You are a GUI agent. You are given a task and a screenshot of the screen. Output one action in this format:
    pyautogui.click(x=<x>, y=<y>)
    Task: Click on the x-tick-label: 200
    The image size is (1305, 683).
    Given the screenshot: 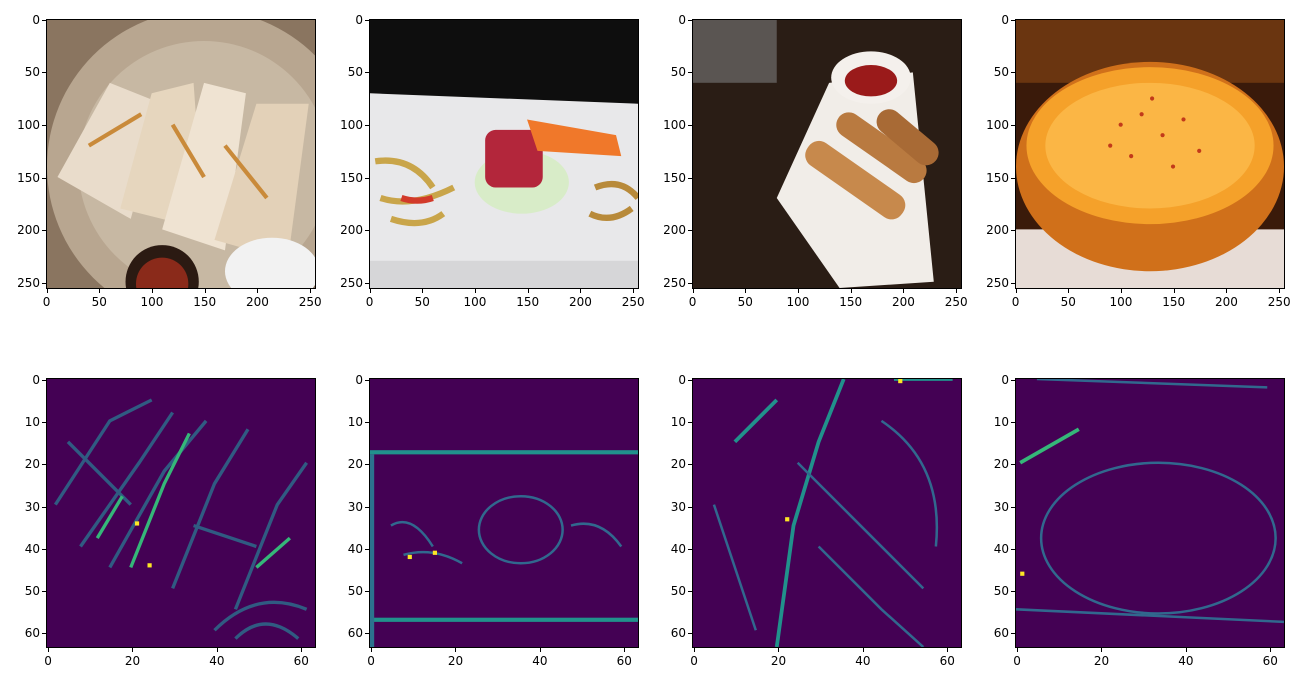 What is the action you would take?
    pyautogui.click(x=903, y=302)
    